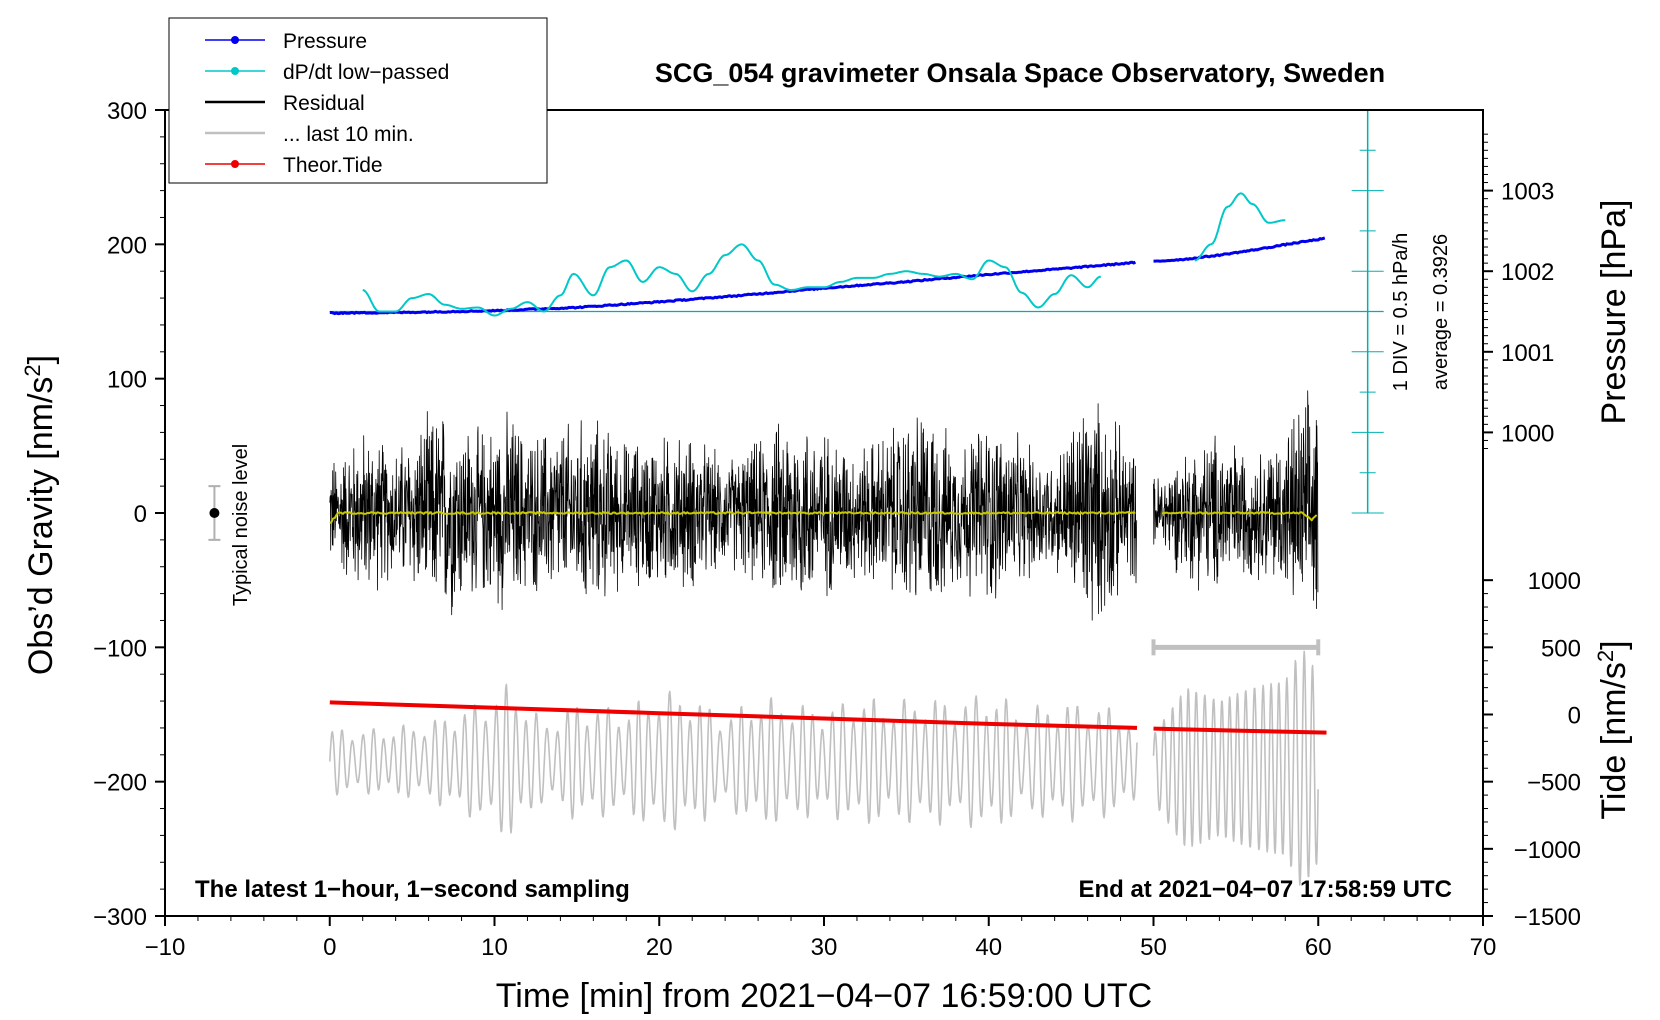 The height and width of the screenshot is (1020, 1660). I want to click on tide-tick-label-5: −1500, so click(1547, 917).